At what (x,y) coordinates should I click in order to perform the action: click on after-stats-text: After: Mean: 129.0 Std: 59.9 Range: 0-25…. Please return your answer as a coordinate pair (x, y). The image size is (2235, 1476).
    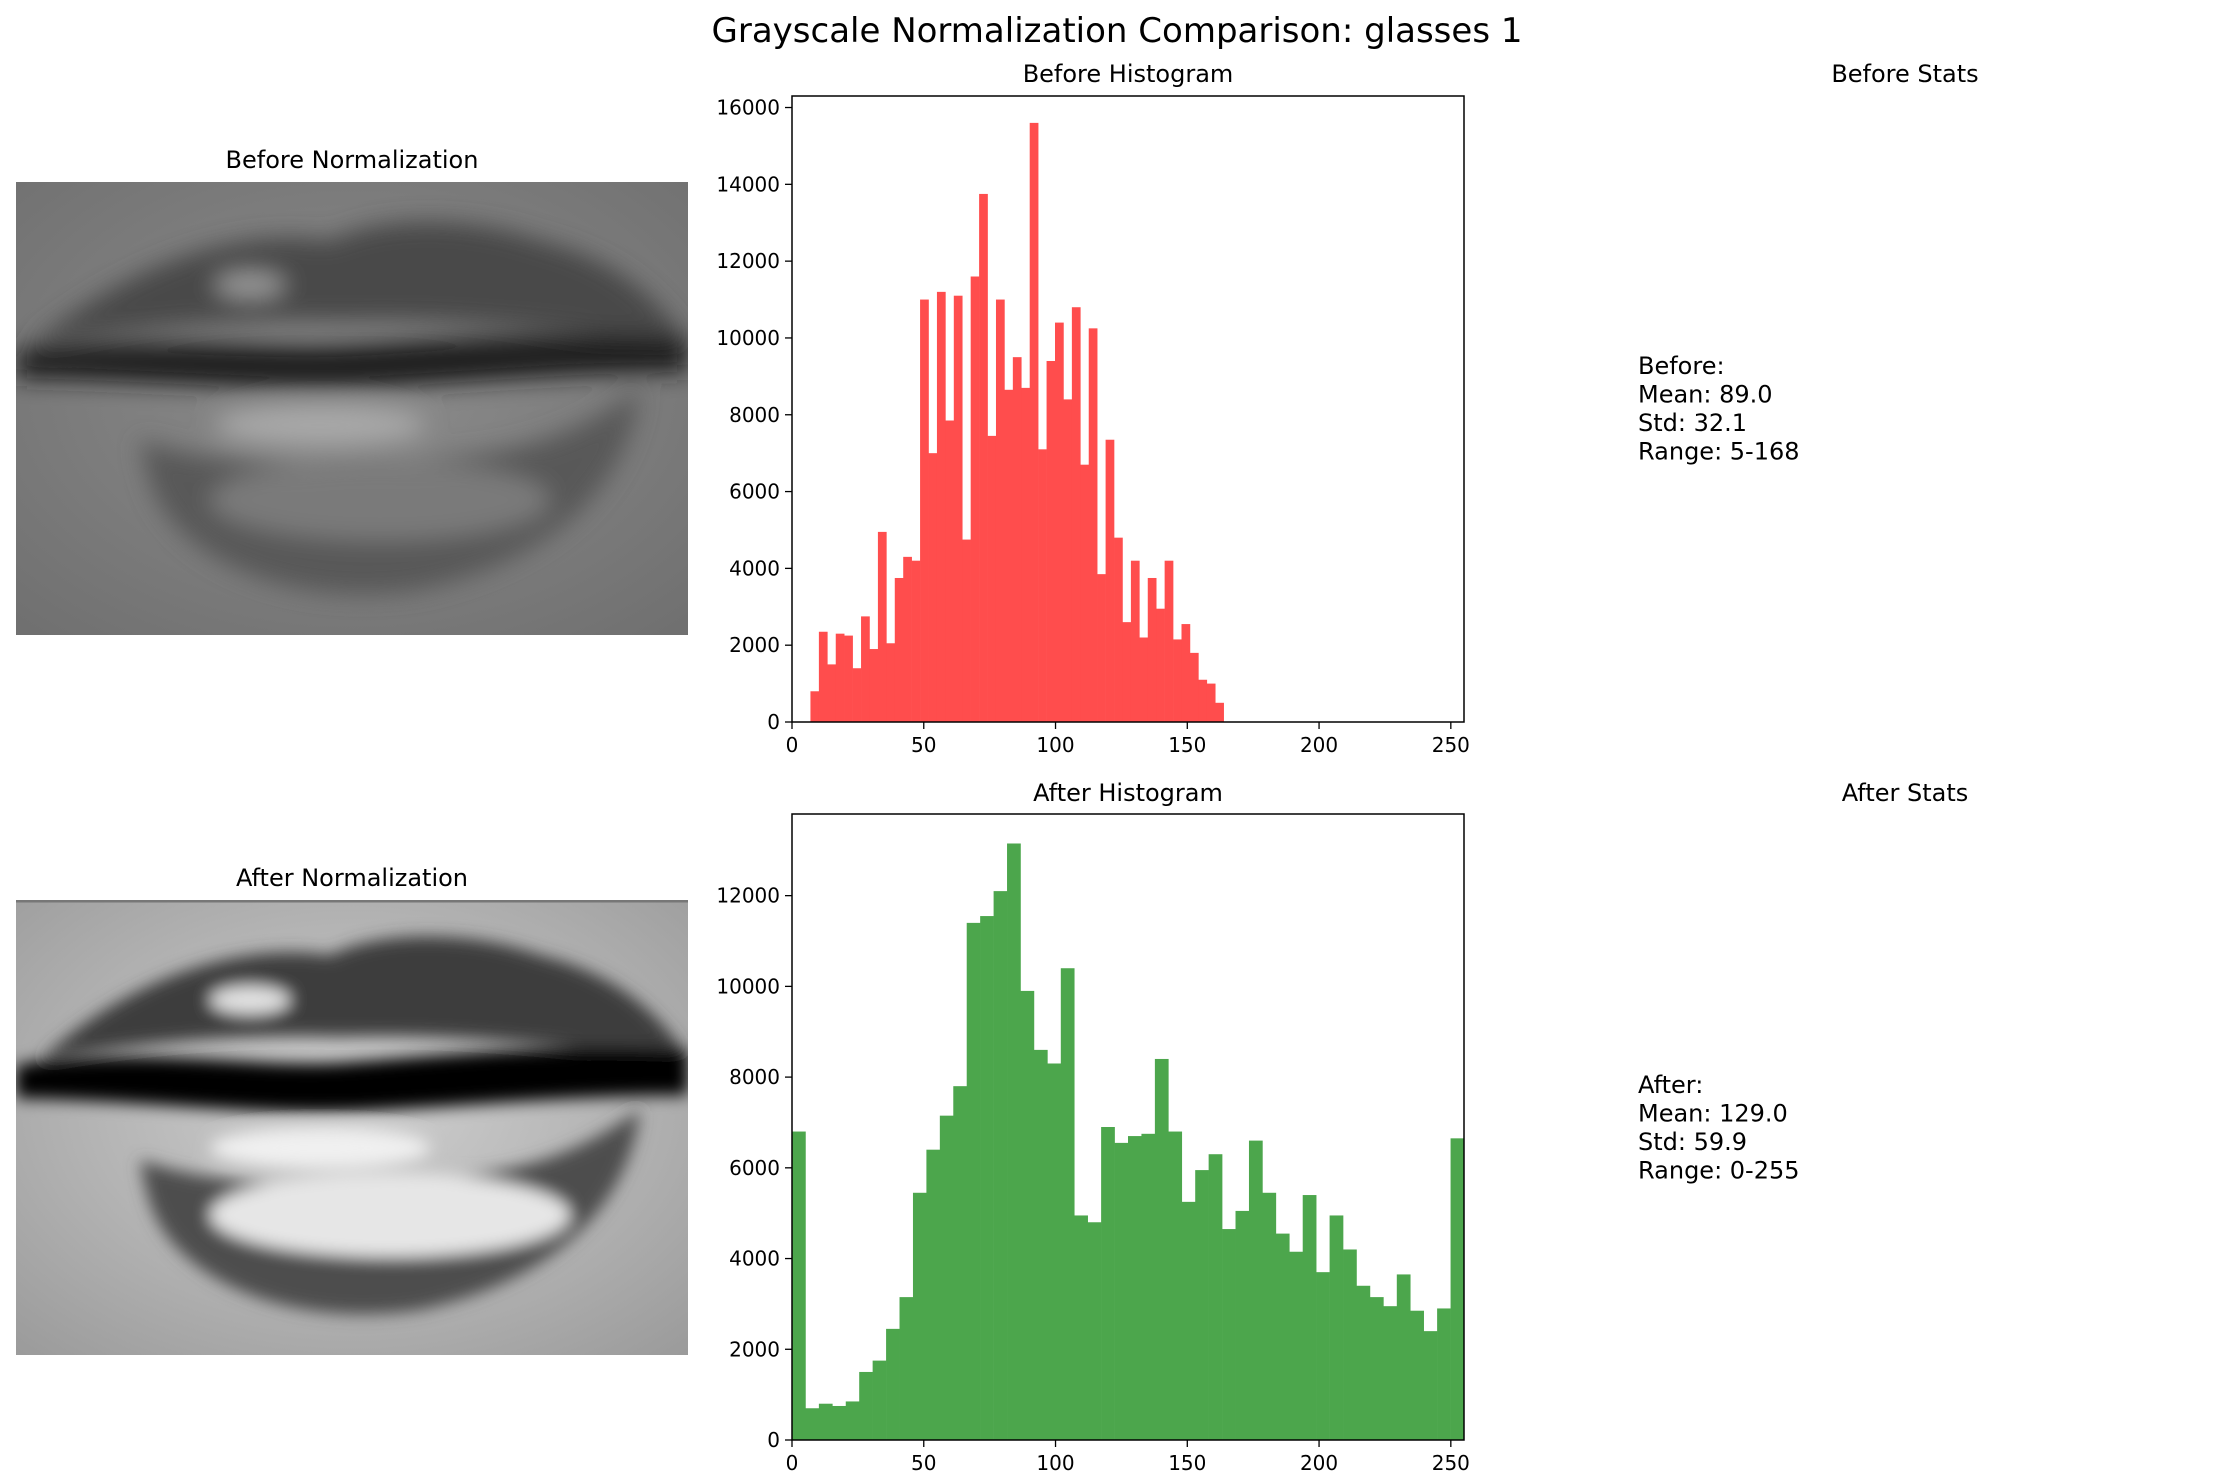
    Looking at the image, I should click on (1719, 1128).